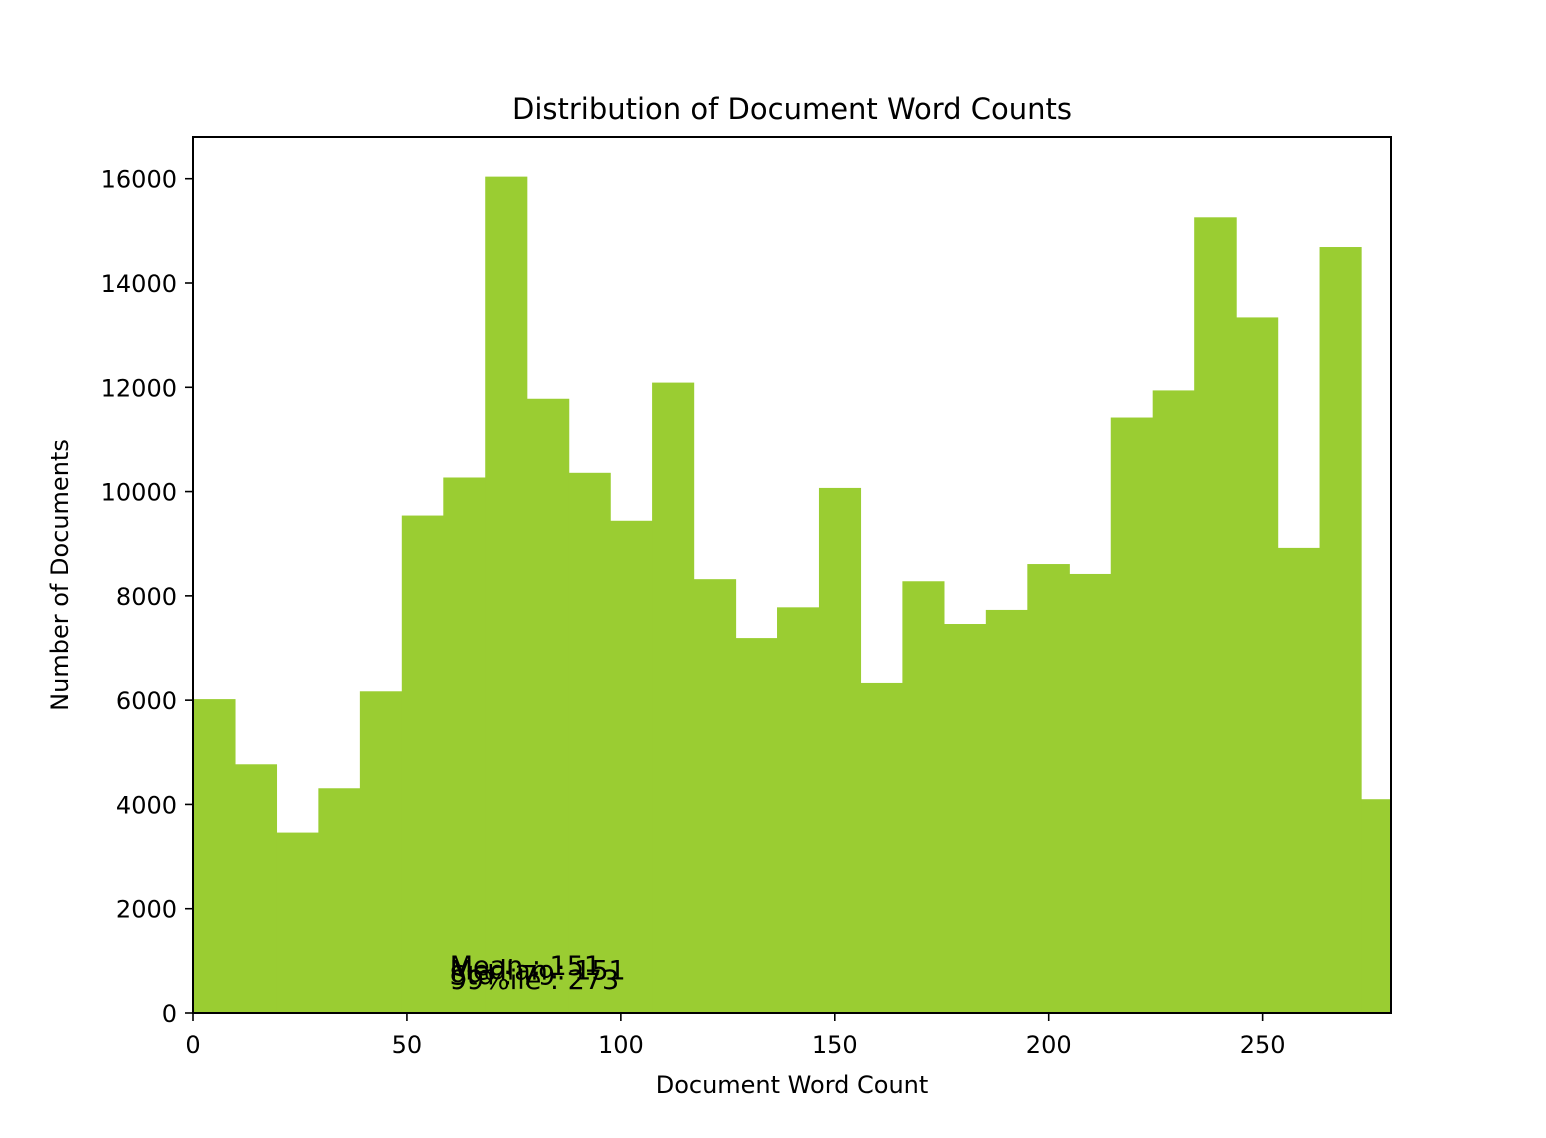  I want to click on y-tick-label-4: 8000, so click(146, 597).